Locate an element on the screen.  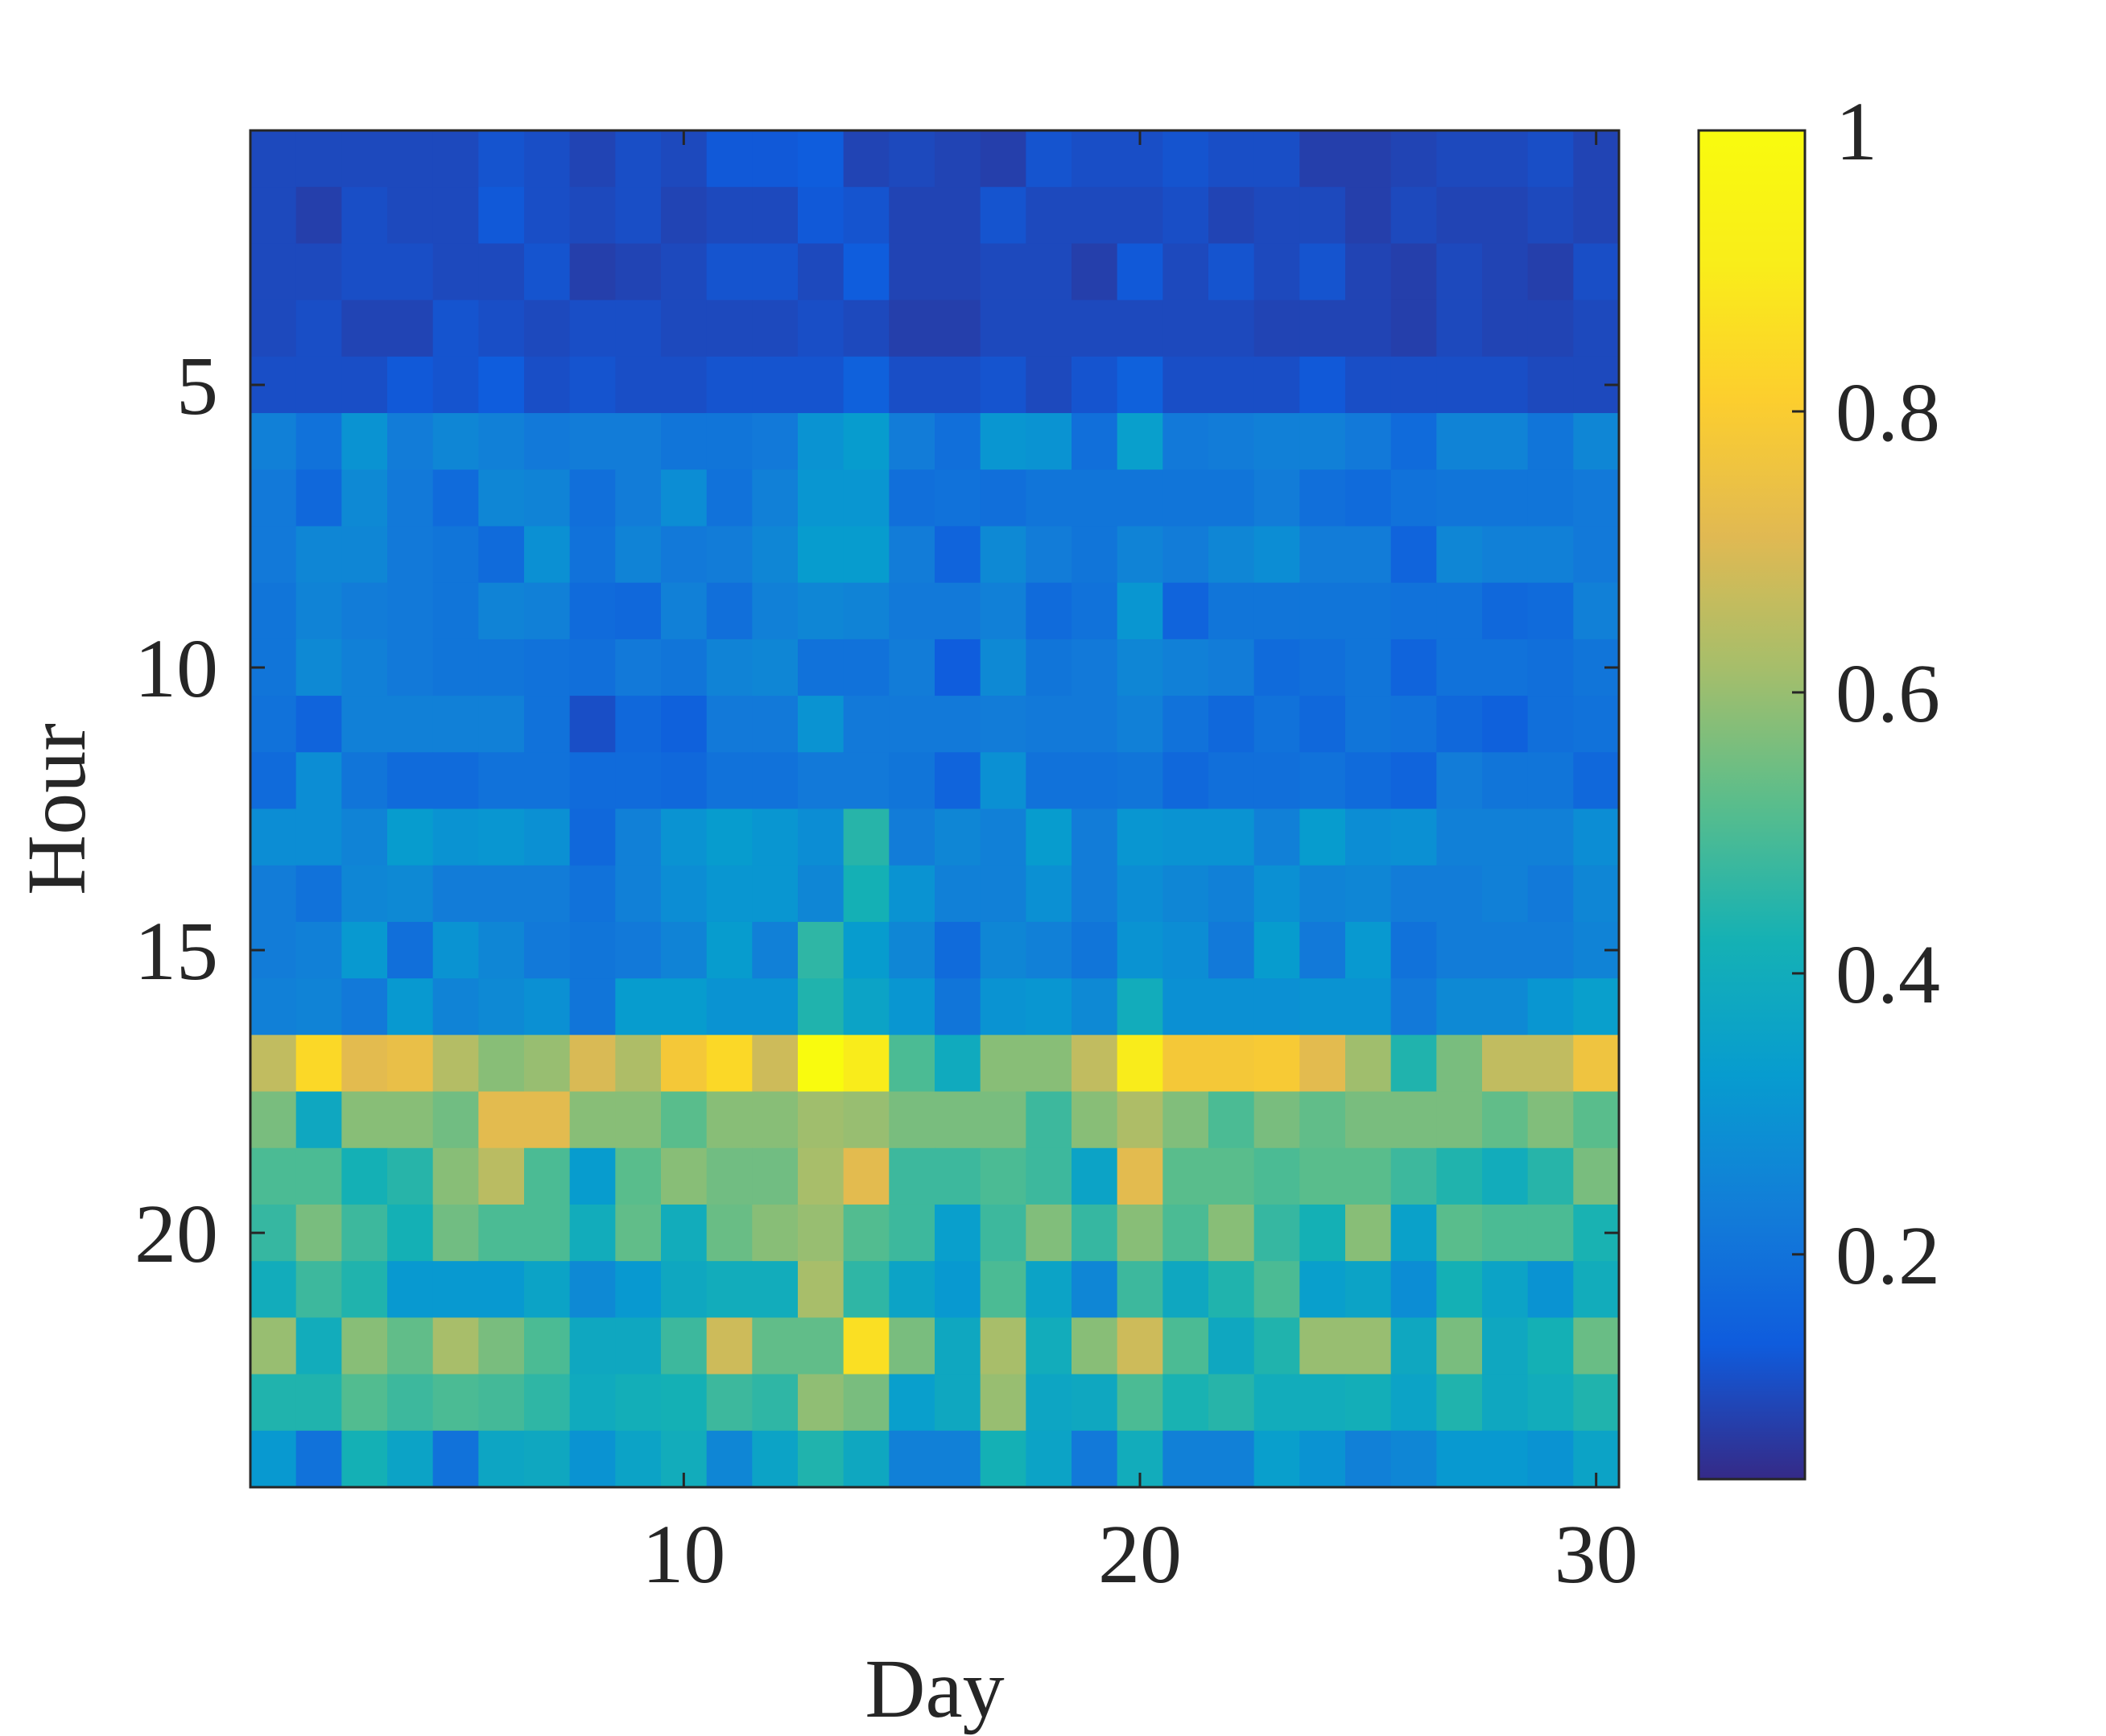
y-axis-label: Hour is located at coordinates (56, 809).